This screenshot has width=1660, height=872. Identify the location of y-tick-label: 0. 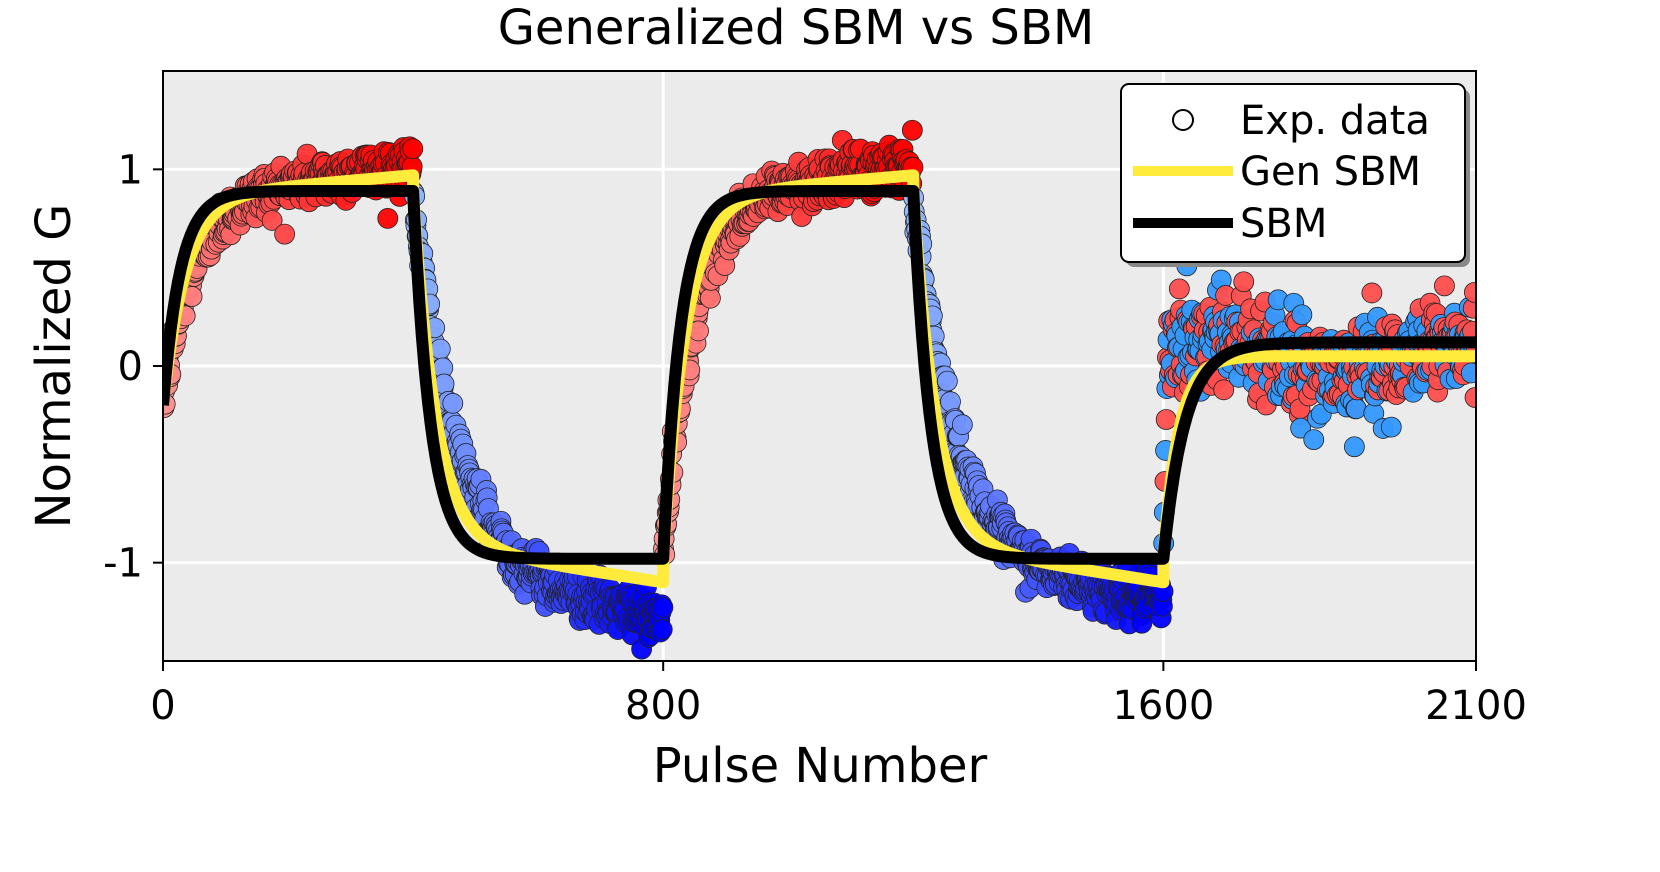
(130, 367).